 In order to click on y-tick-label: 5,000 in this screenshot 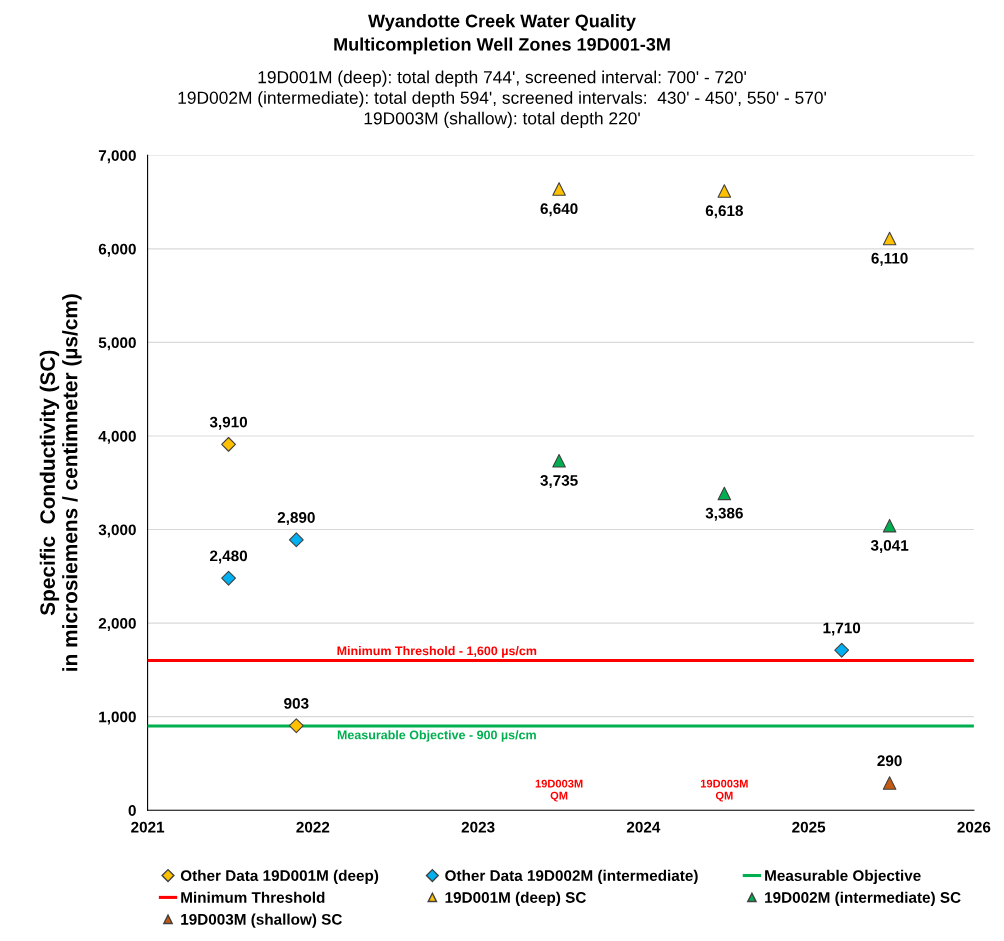, I will do `click(117, 344)`.